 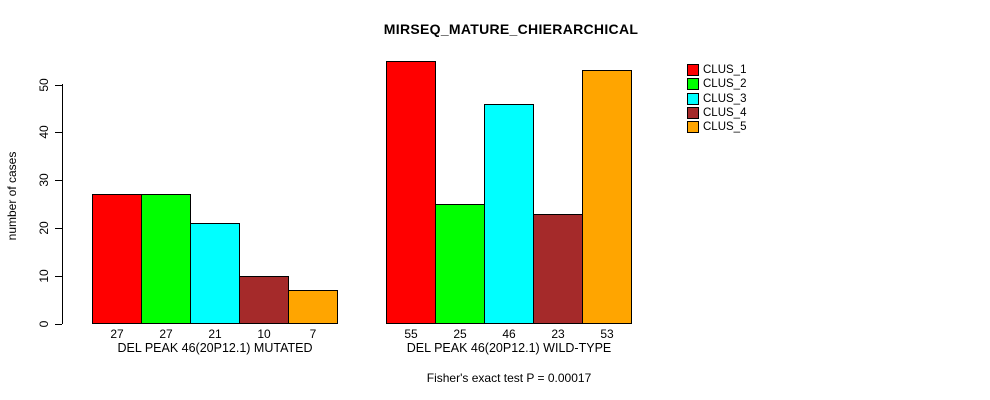 What do you see at coordinates (725, 127) in the screenshot?
I see `legend-label: CLUS_5` at bounding box center [725, 127].